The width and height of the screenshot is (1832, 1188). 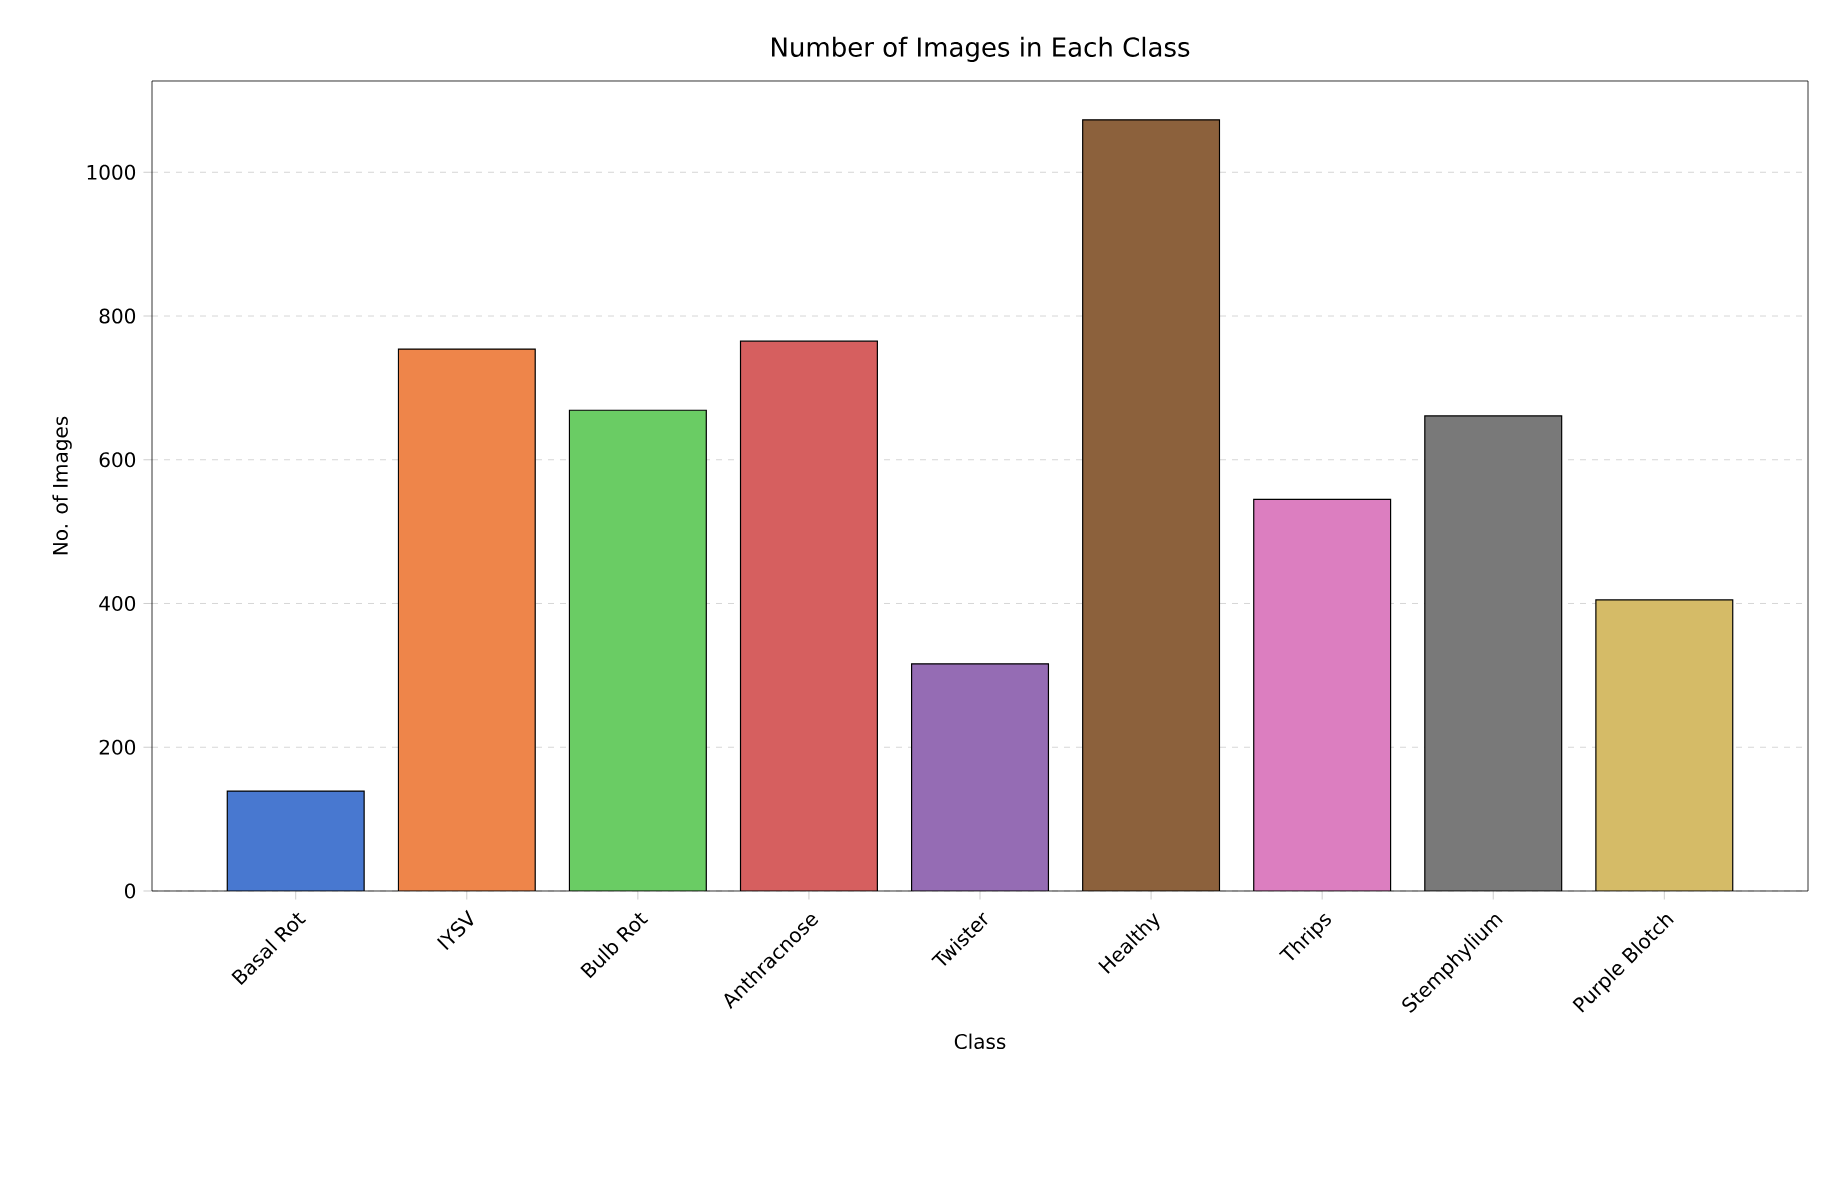 What do you see at coordinates (62, 485) in the screenshot?
I see `y-axis-title: No. of Images` at bounding box center [62, 485].